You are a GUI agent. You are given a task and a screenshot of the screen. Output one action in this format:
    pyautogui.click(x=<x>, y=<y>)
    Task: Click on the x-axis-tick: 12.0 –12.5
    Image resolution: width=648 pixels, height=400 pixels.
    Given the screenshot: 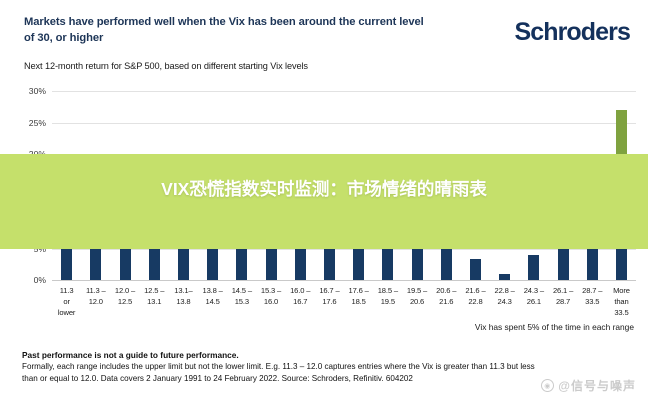 What is the action you would take?
    pyautogui.click(x=125, y=296)
    